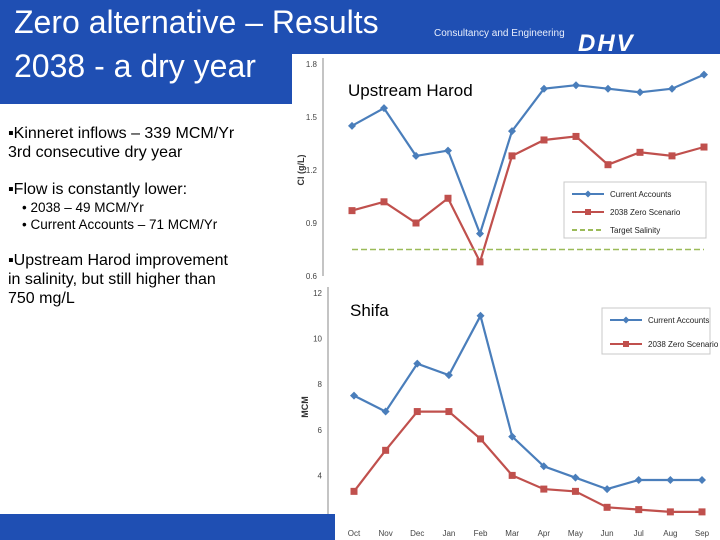 The width and height of the screenshot is (720, 540). Describe the element at coordinates (544, 533) in the screenshot. I see `x-tick-label: Apr` at that location.